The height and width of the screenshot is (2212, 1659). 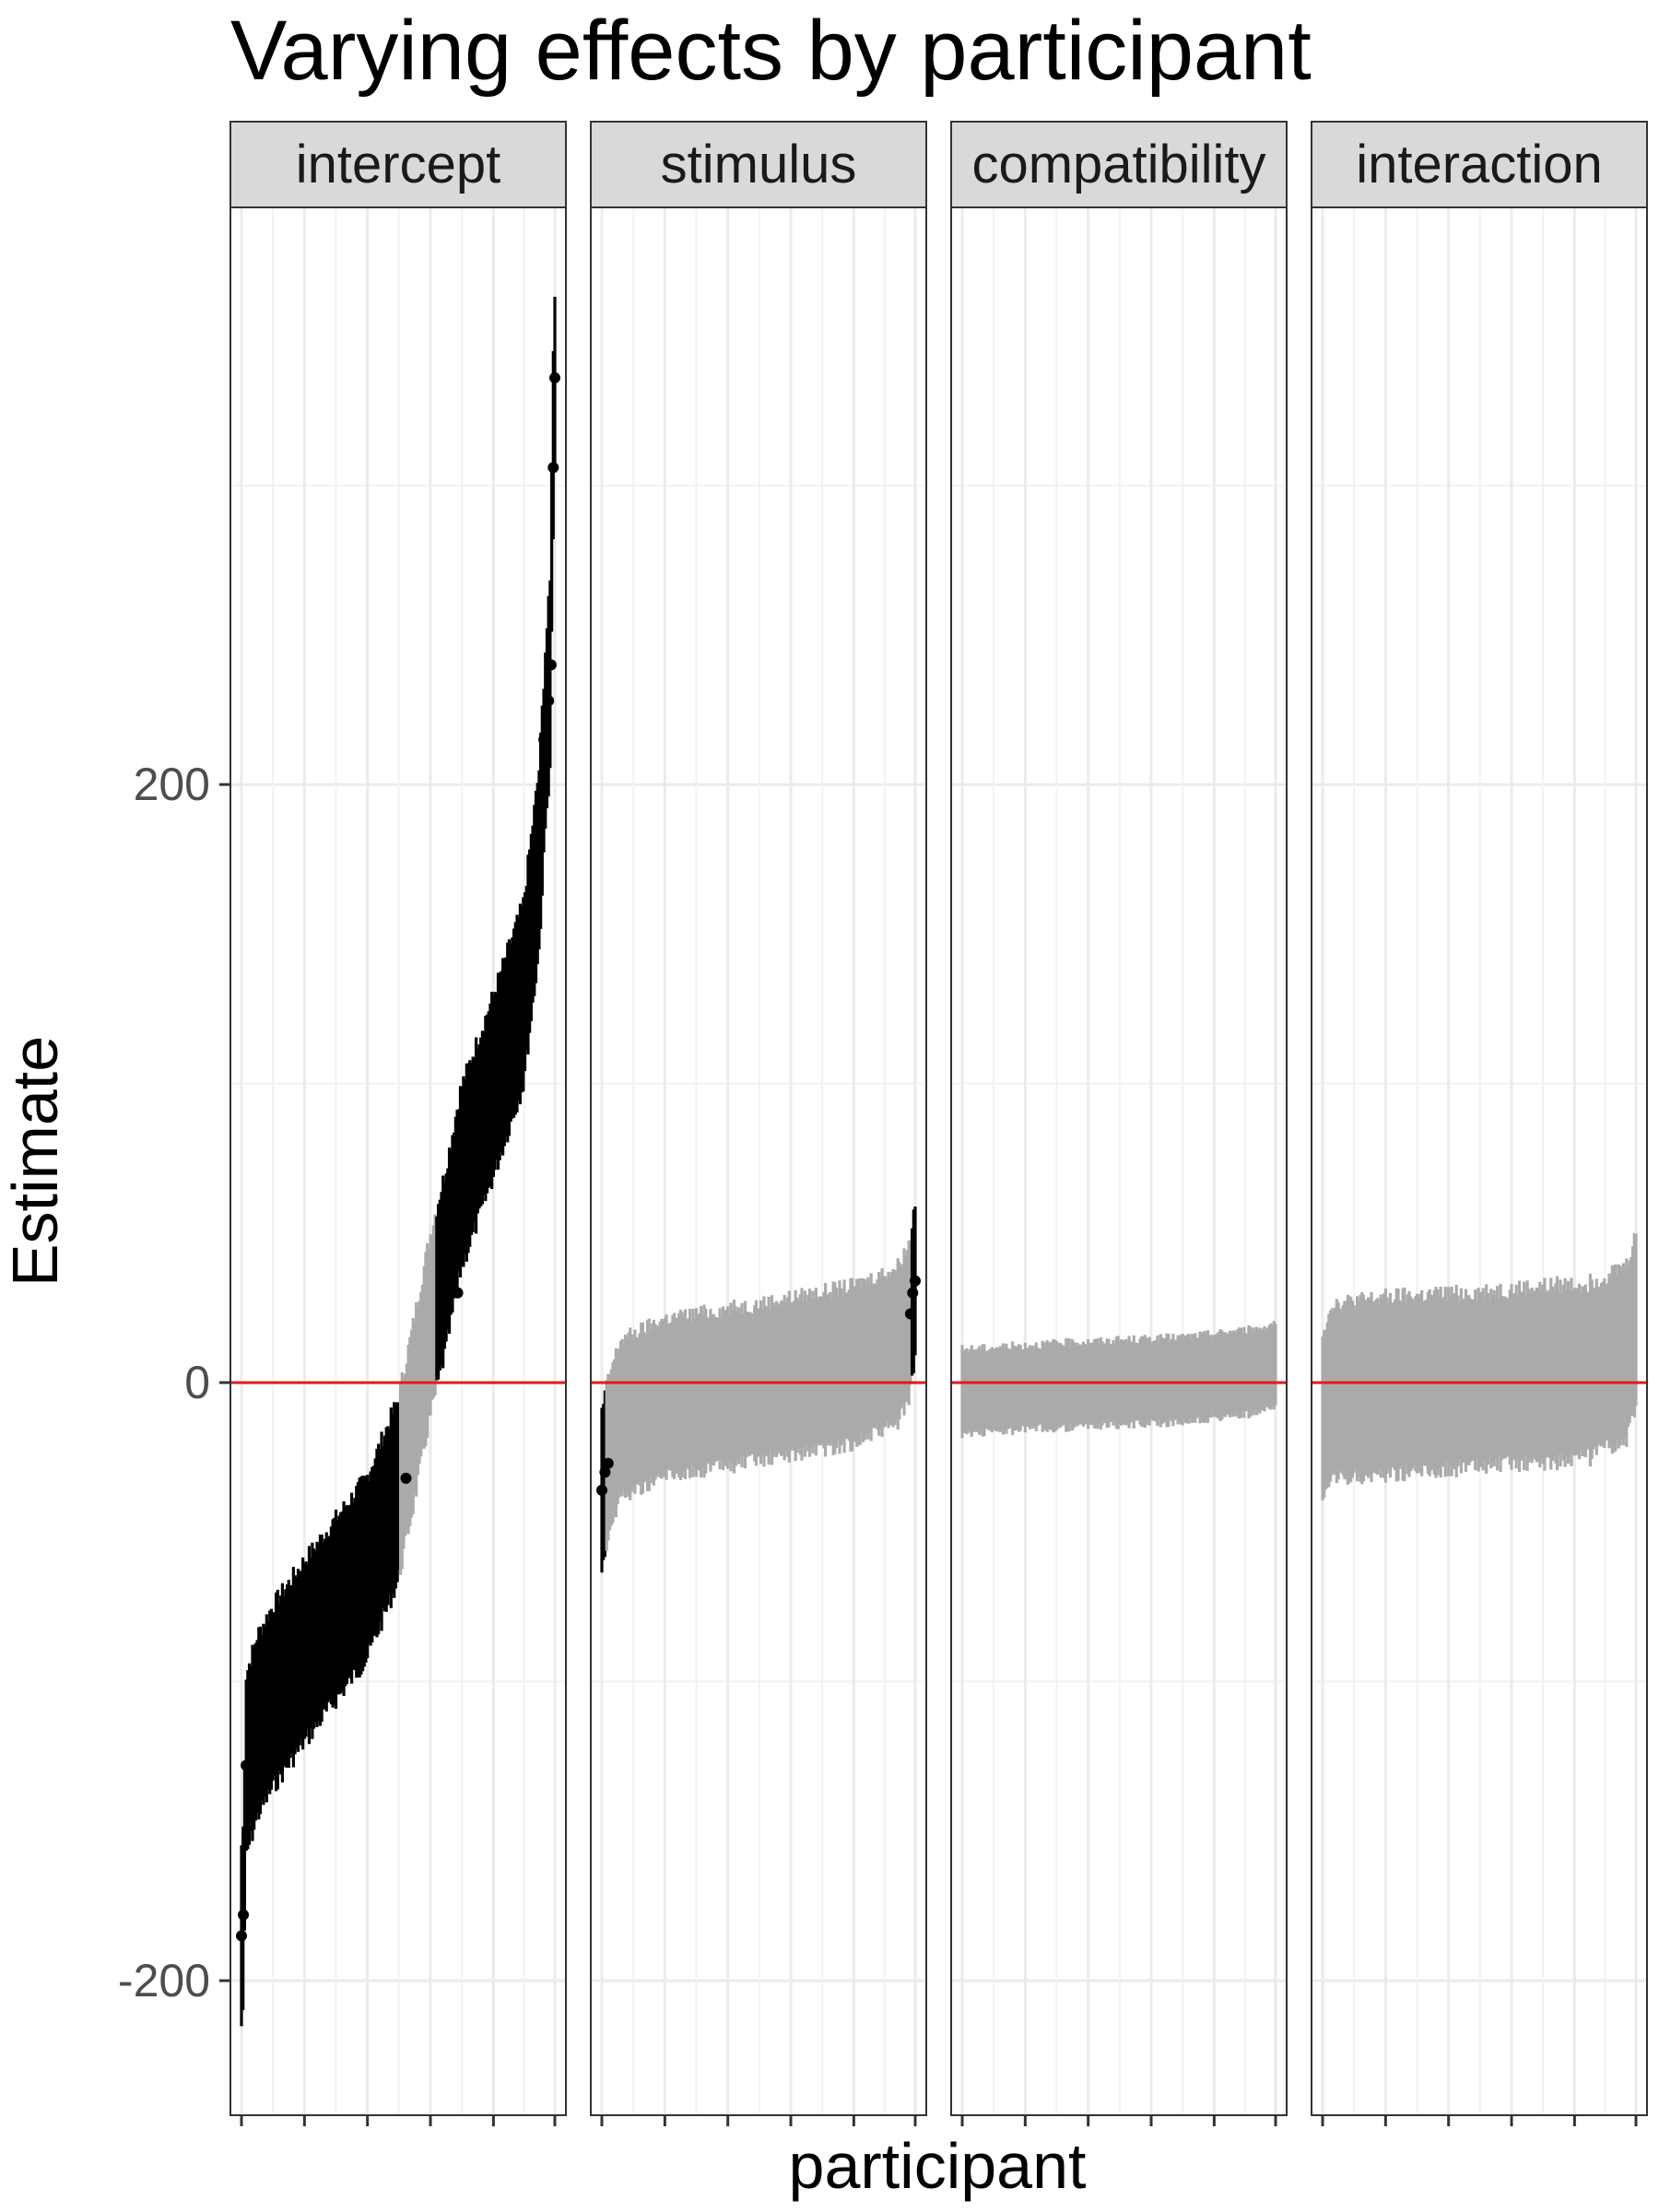 I want to click on facet-strip-label: intercept, so click(x=398, y=164).